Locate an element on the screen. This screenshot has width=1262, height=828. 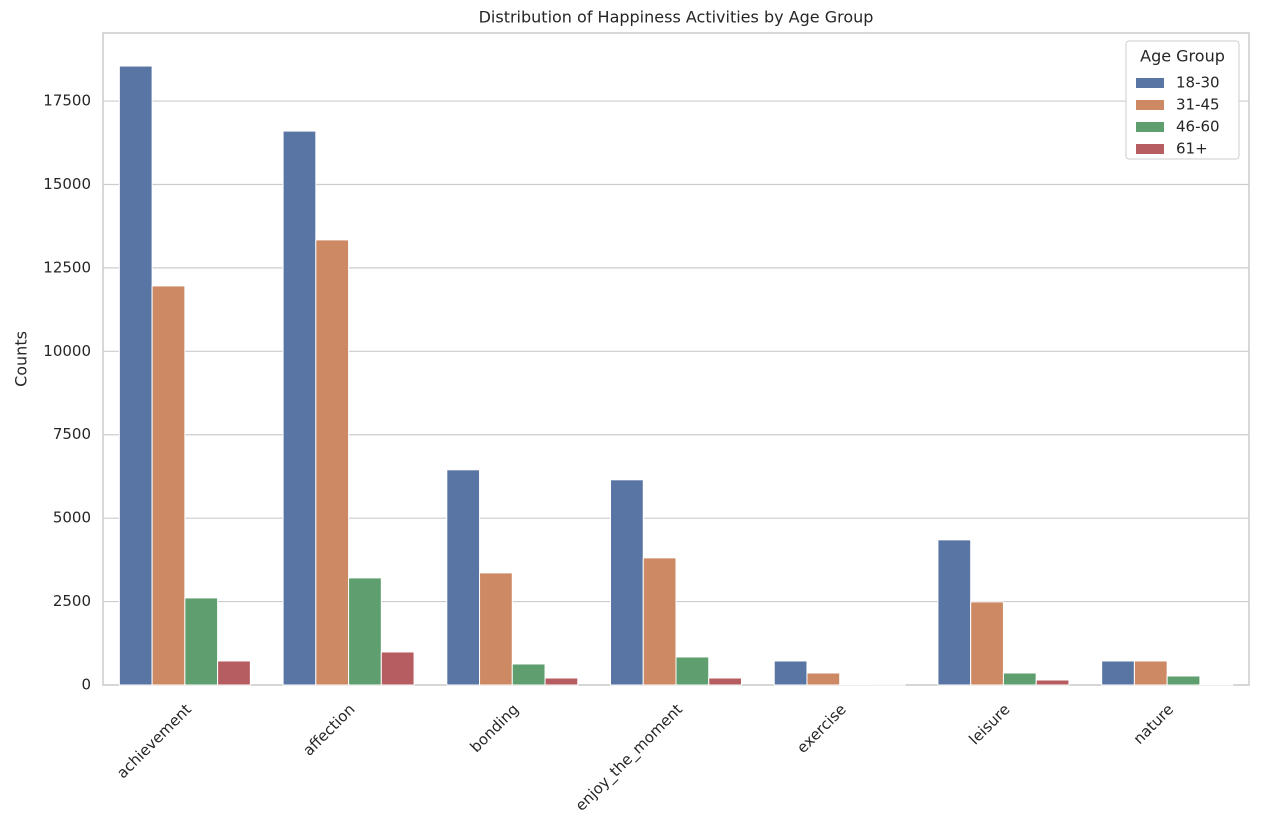
y-tick-label: 2500 is located at coordinates (72, 601).